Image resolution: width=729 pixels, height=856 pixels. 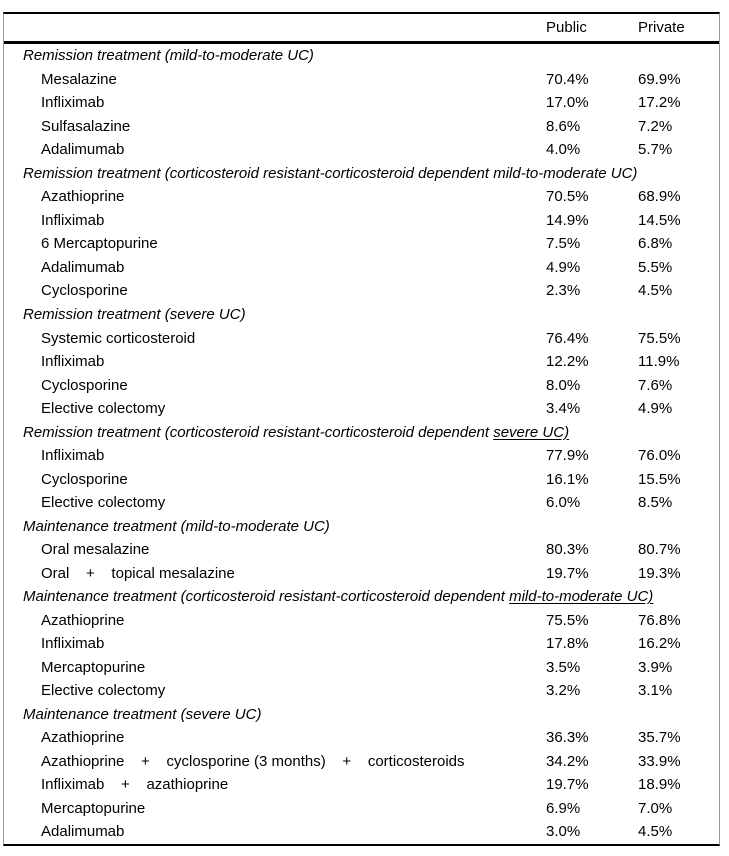 I want to click on table-row: Elective colectomy 3.4% 4.9%, so click(x=361, y=409).